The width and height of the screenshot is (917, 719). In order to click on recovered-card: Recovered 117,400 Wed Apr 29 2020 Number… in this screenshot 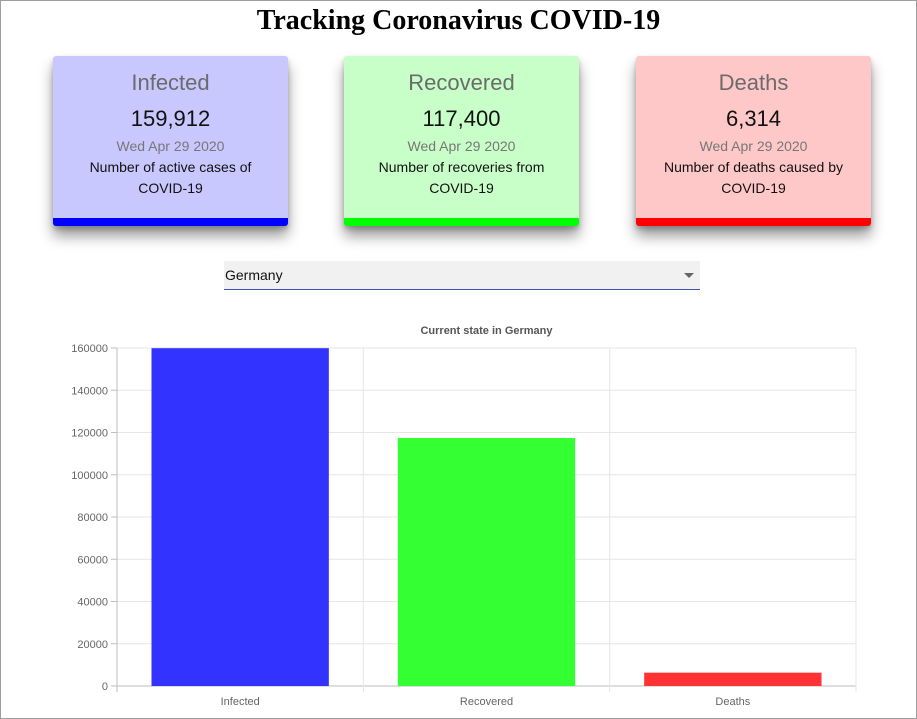, I will do `click(461, 141)`.